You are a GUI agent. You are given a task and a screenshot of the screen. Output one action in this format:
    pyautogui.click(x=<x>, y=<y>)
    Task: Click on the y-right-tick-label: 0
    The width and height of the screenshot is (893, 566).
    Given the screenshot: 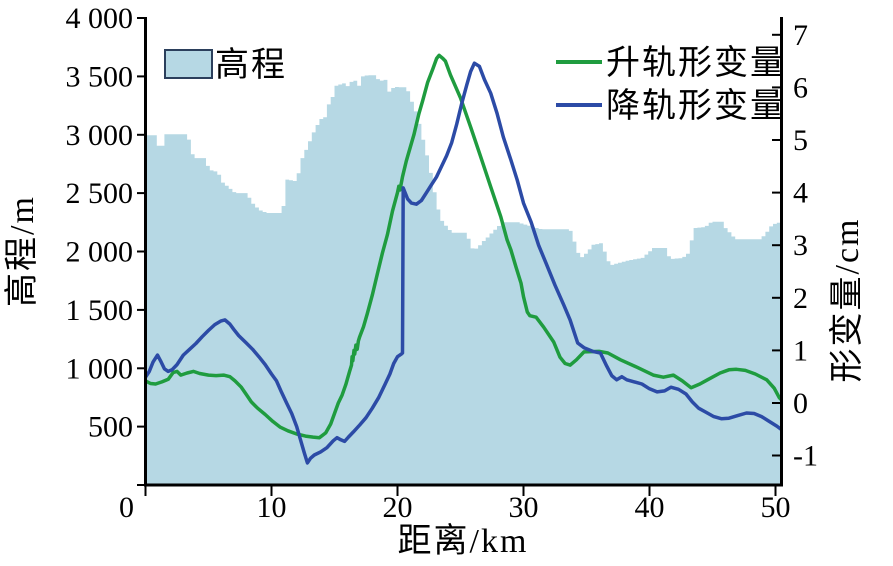 What is the action you would take?
    pyautogui.click(x=800, y=403)
    